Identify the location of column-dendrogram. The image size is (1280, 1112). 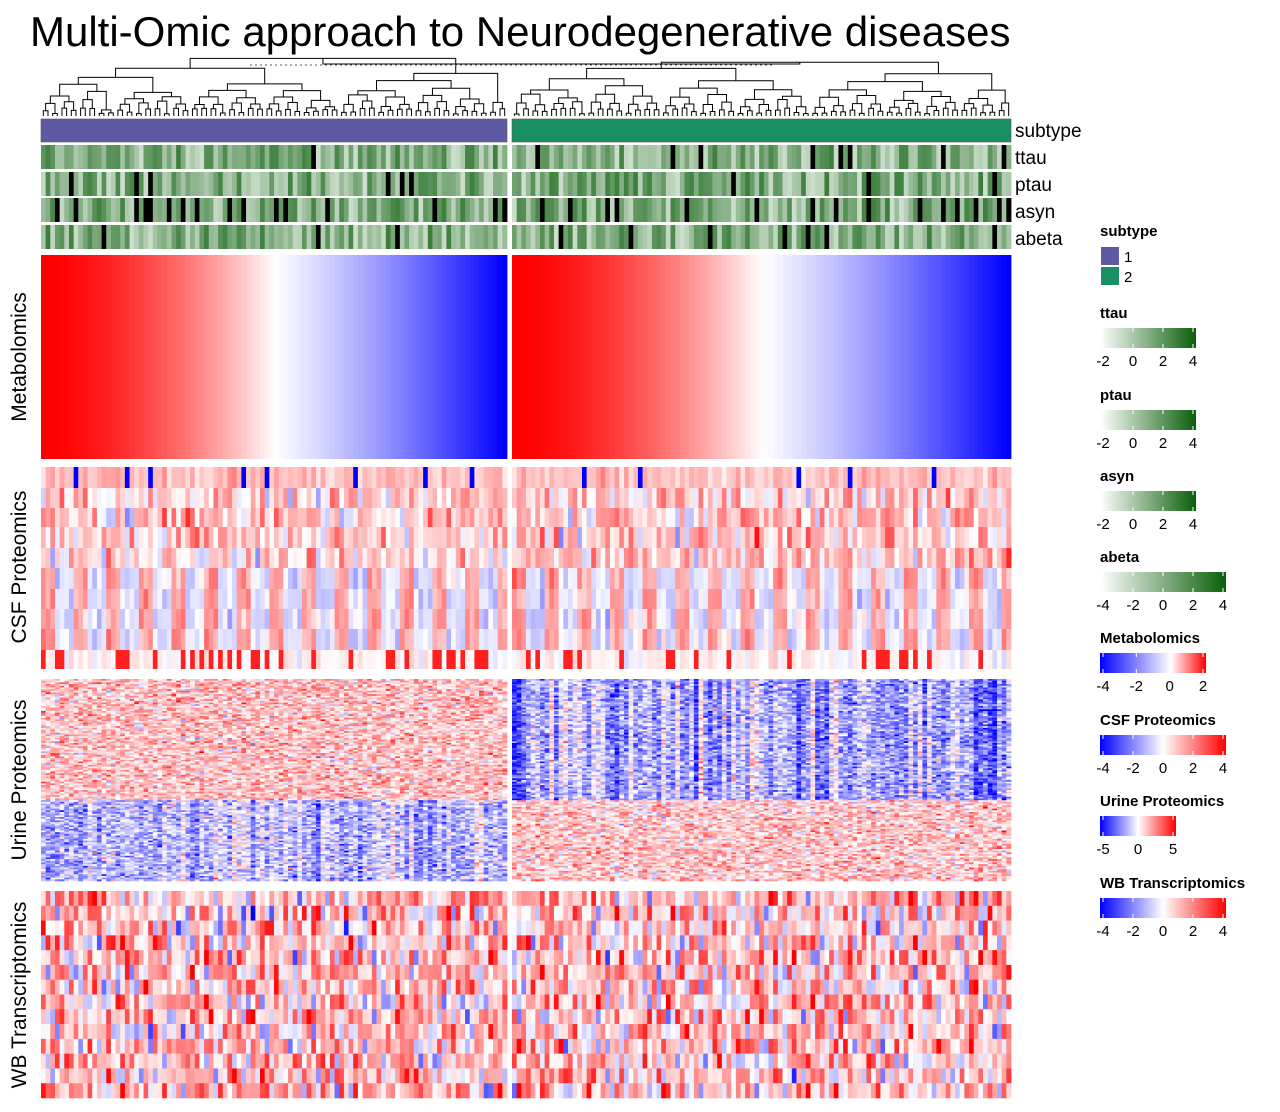
(525, 87).